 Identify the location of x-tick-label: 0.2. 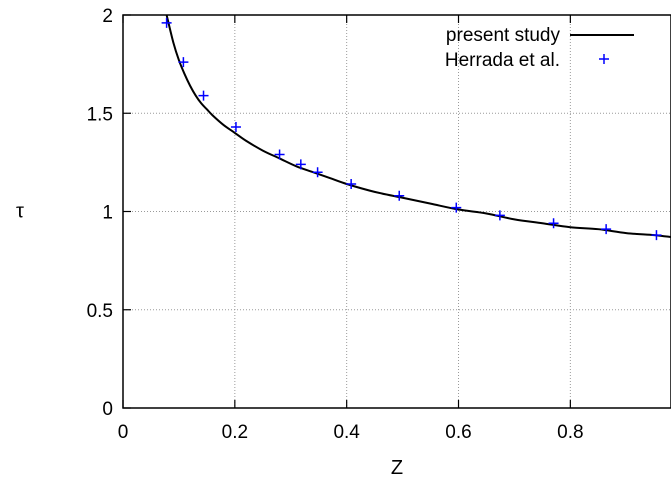
(235, 432).